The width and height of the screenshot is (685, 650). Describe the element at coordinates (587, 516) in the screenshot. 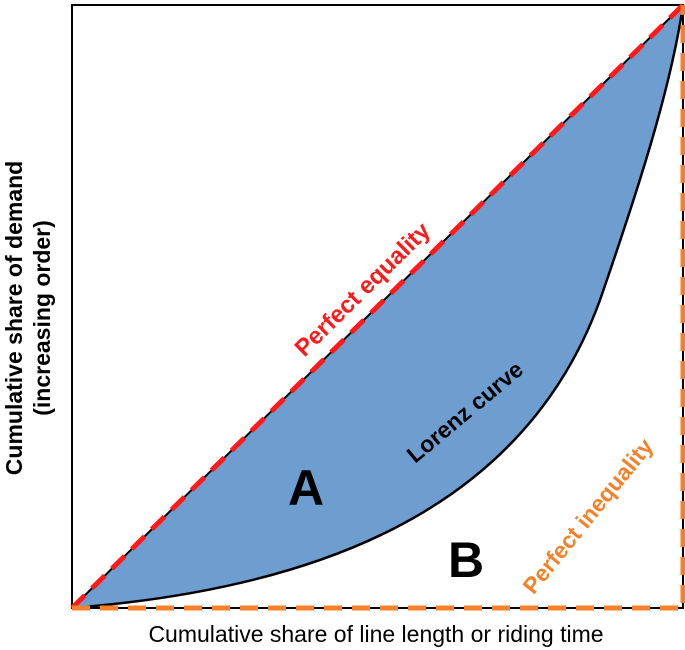

I see `inequality-label: Perfect inequality` at that location.